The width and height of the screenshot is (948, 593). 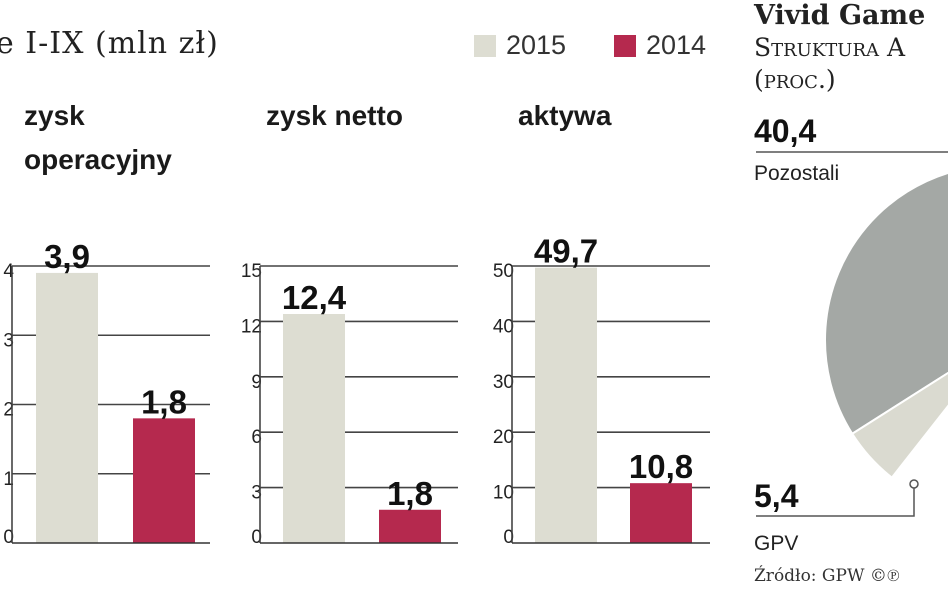 I want to click on legend-item-2014: 2014, so click(x=660, y=45).